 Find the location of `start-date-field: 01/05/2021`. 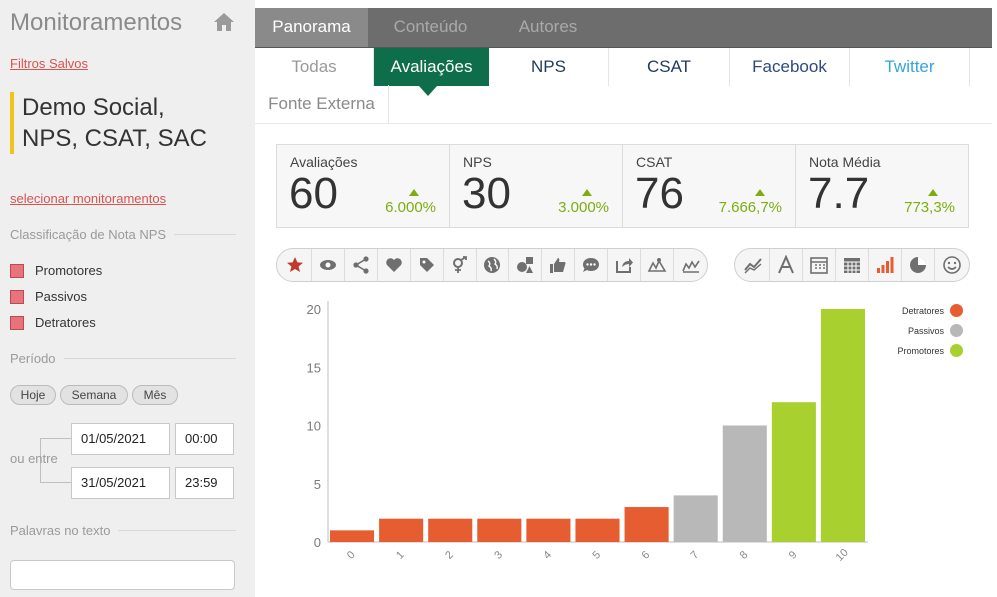

start-date-field: 01/05/2021 is located at coordinates (120, 439).